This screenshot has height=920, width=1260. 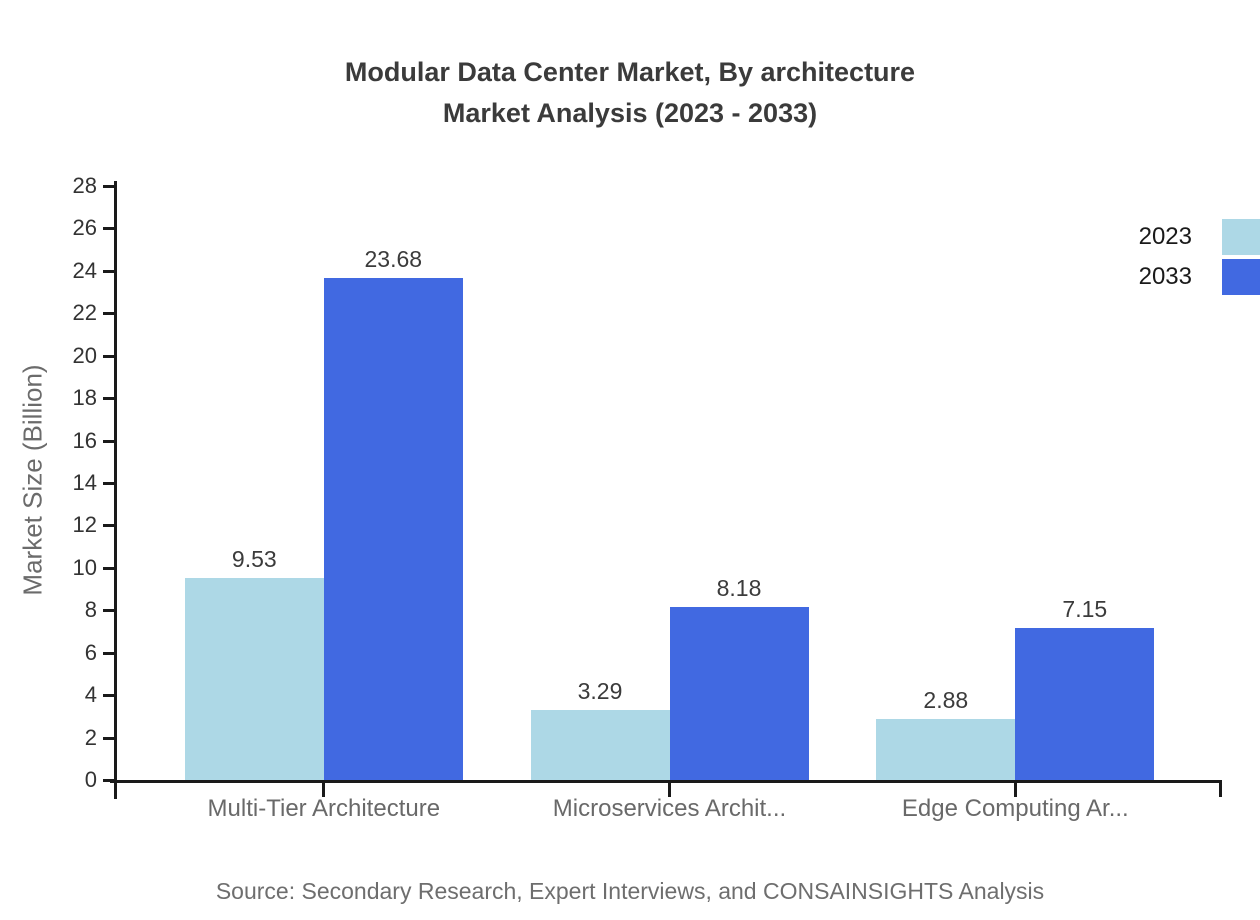 I want to click on bar-2033-edge-computing-ar, so click(x=1085, y=704).